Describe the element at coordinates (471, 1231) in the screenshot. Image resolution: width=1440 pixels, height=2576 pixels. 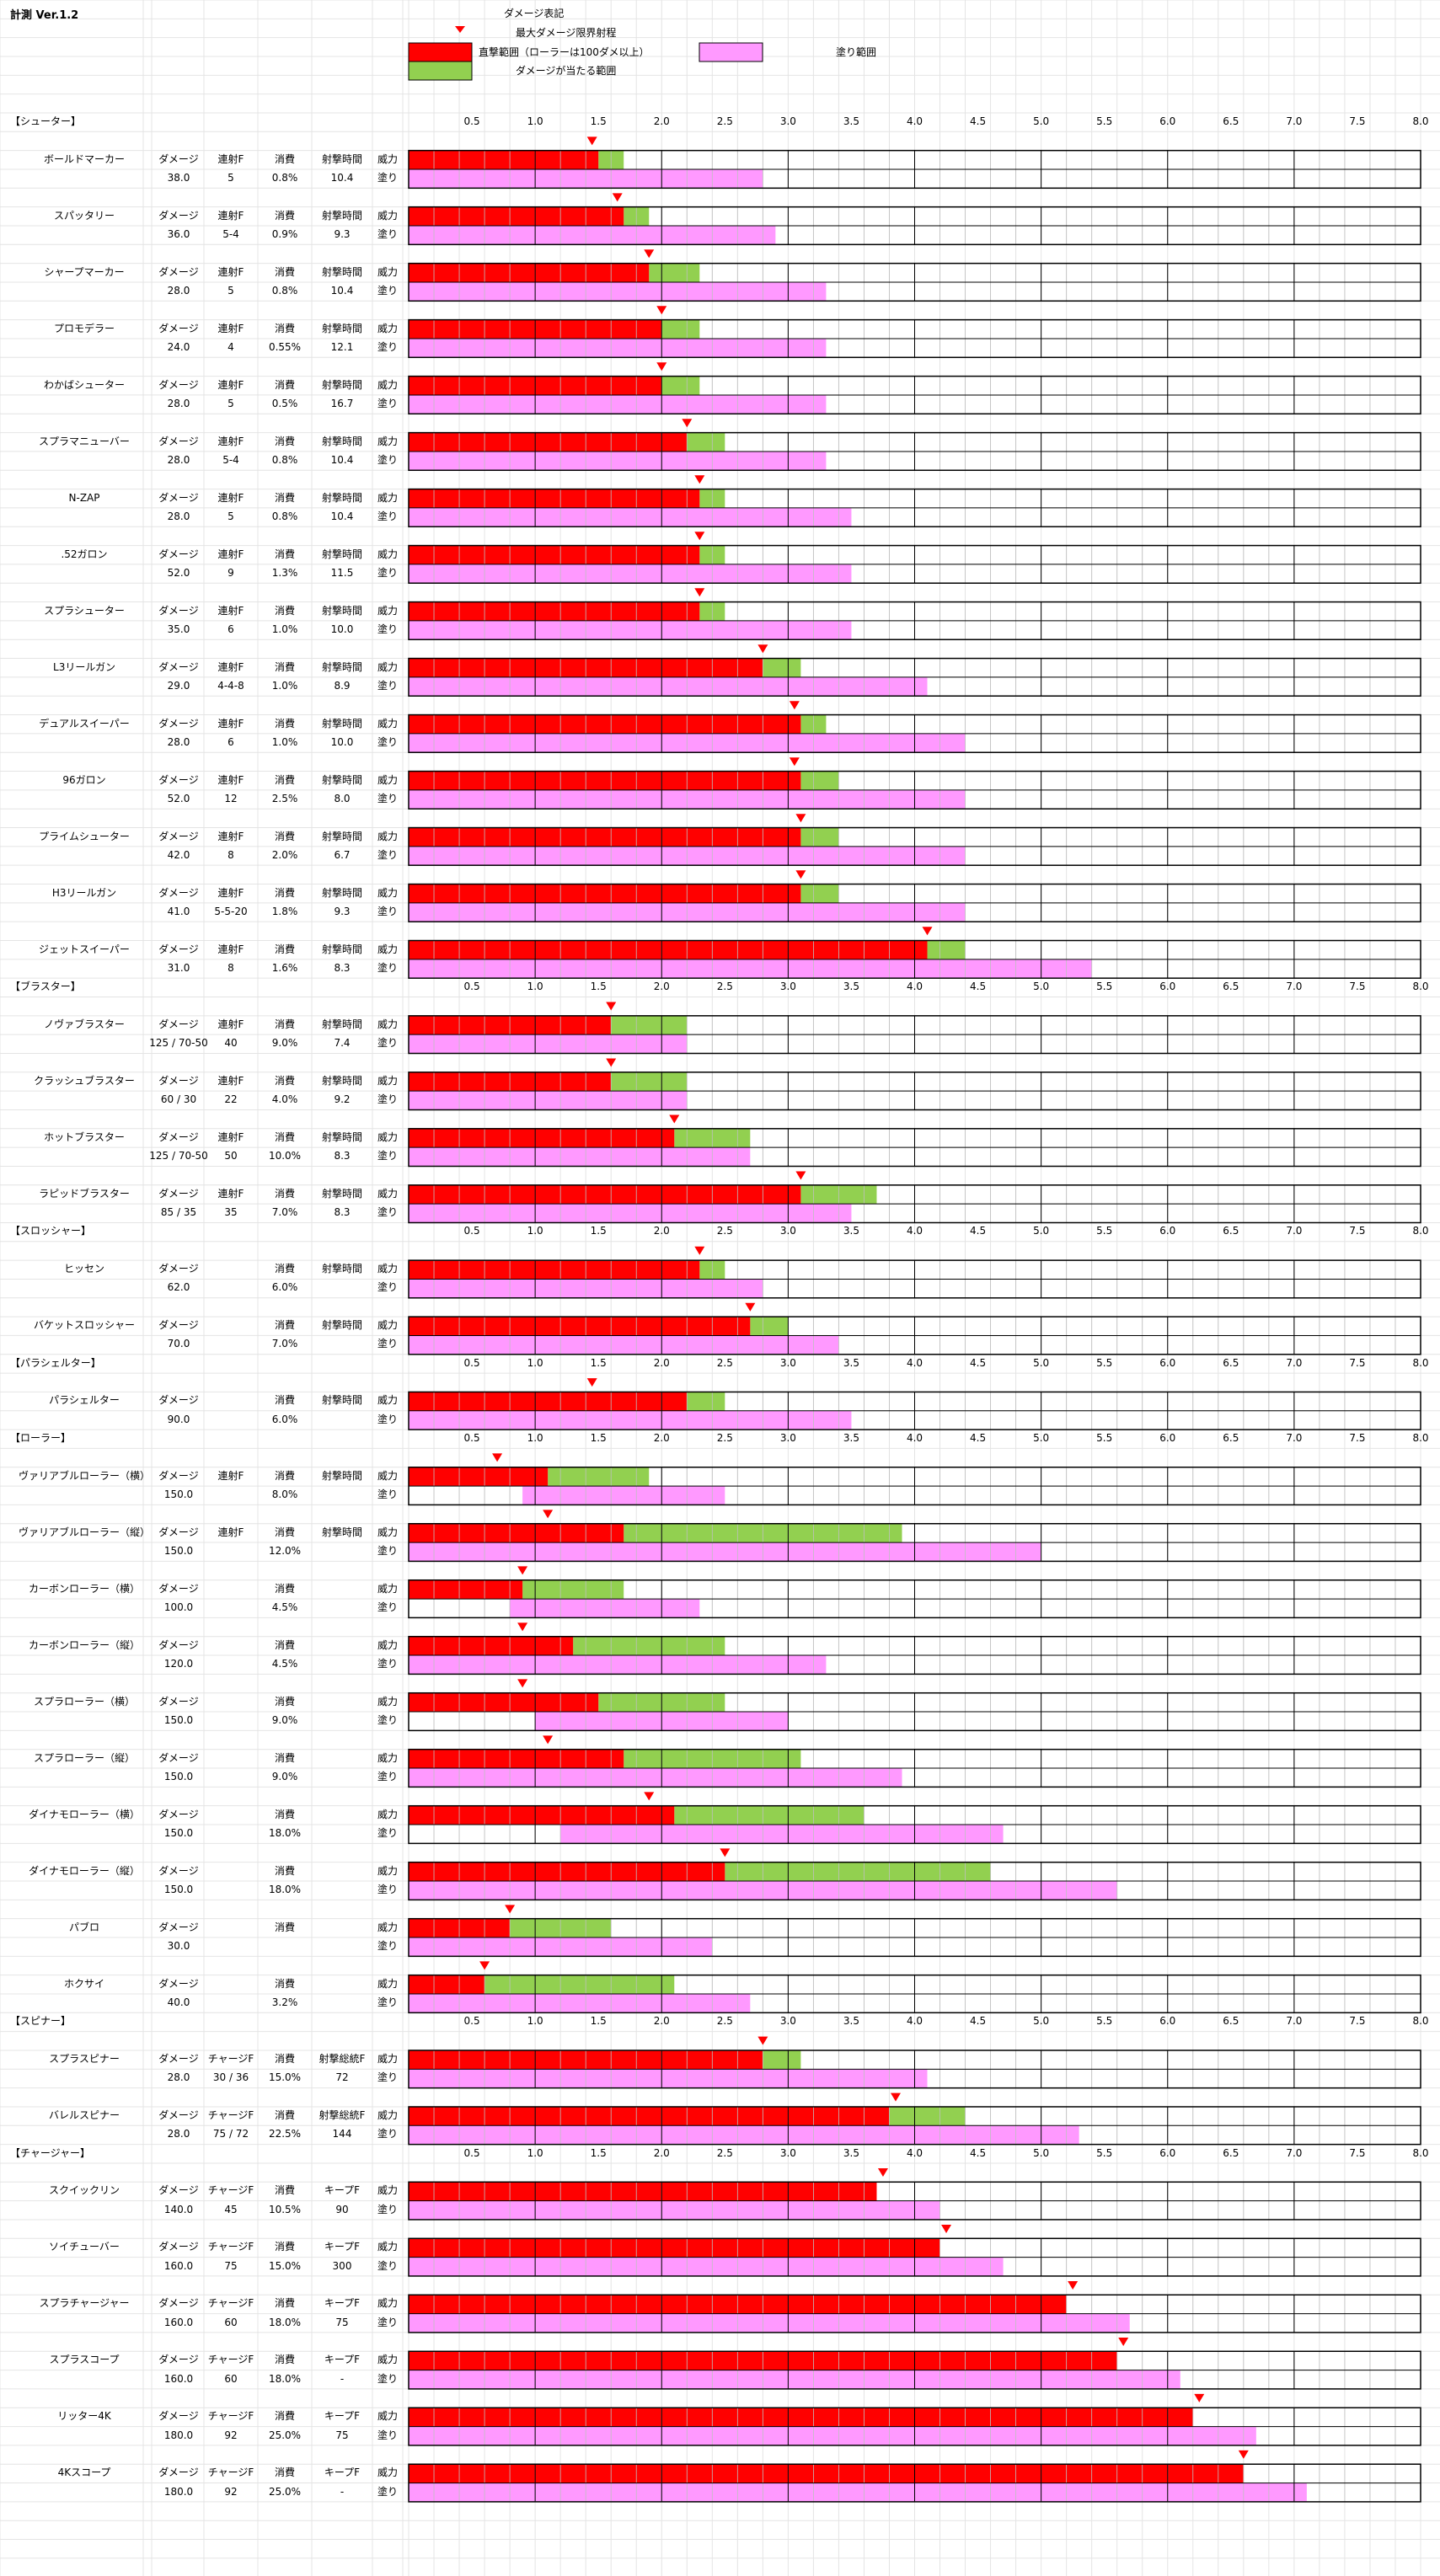
I see `axis-tick-label: 0.5` at that location.